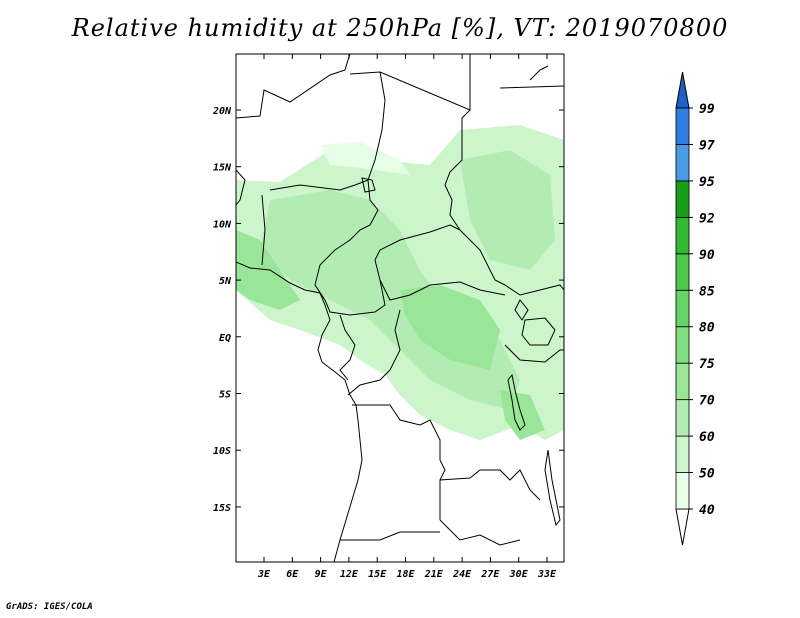  What do you see at coordinates (490, 574) in the screenshot?
I see `lon-tick-label: 27E` at bounding box center [490, 574].